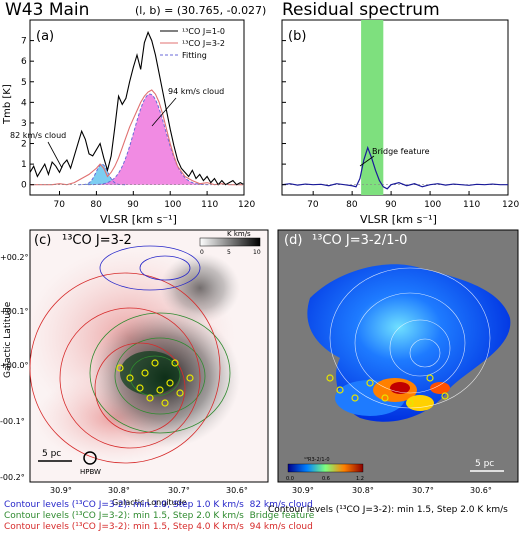 The width and height of the screenshot is (520, 534). I want to click on panel-c-xlabel: Galactic Longitude, so click(149, 502).